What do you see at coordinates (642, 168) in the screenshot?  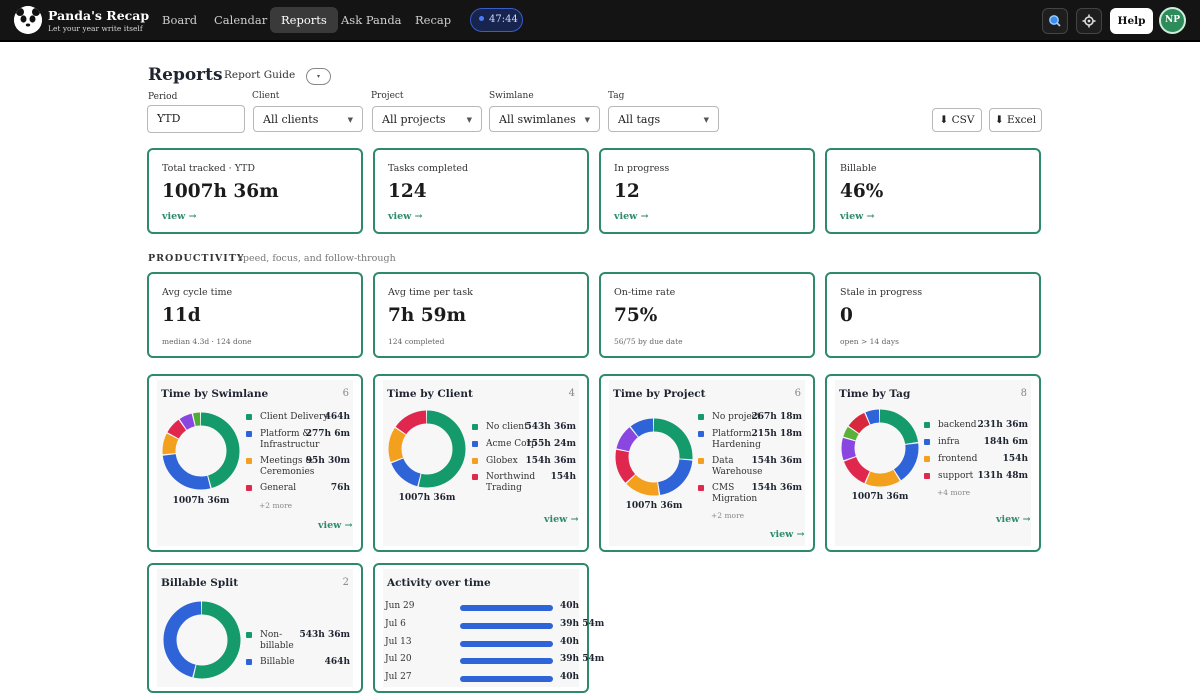 I see `card-label: In progress` at bounding box center [642, 168].